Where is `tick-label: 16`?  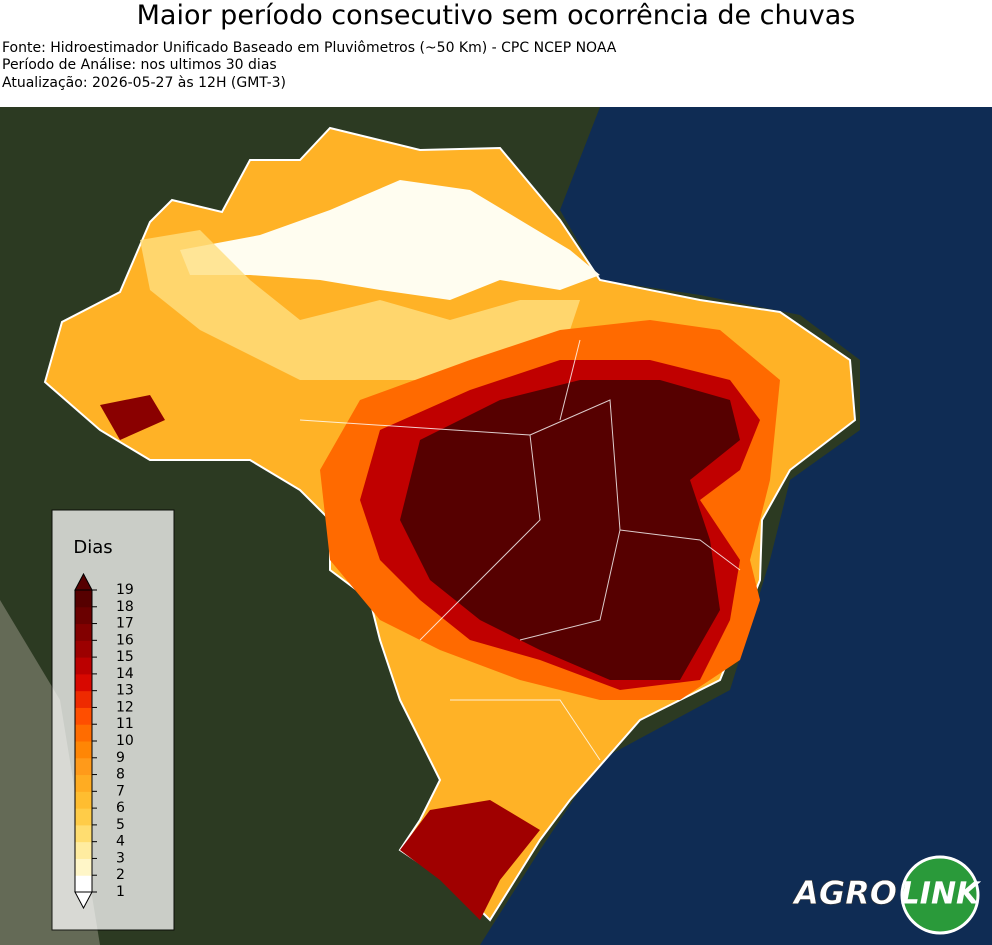
tick-label: 16 is located at coordinates (125, 640).